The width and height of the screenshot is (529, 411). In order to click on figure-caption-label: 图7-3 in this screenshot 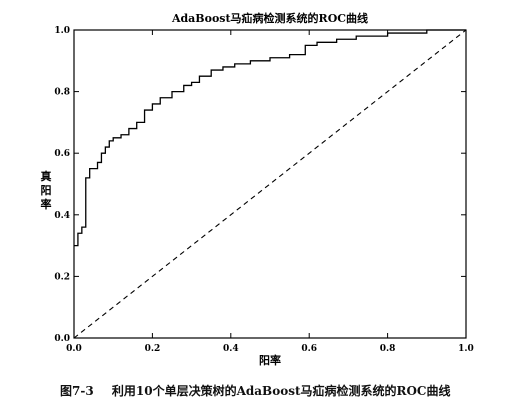, I will do `click(77, 391)`.